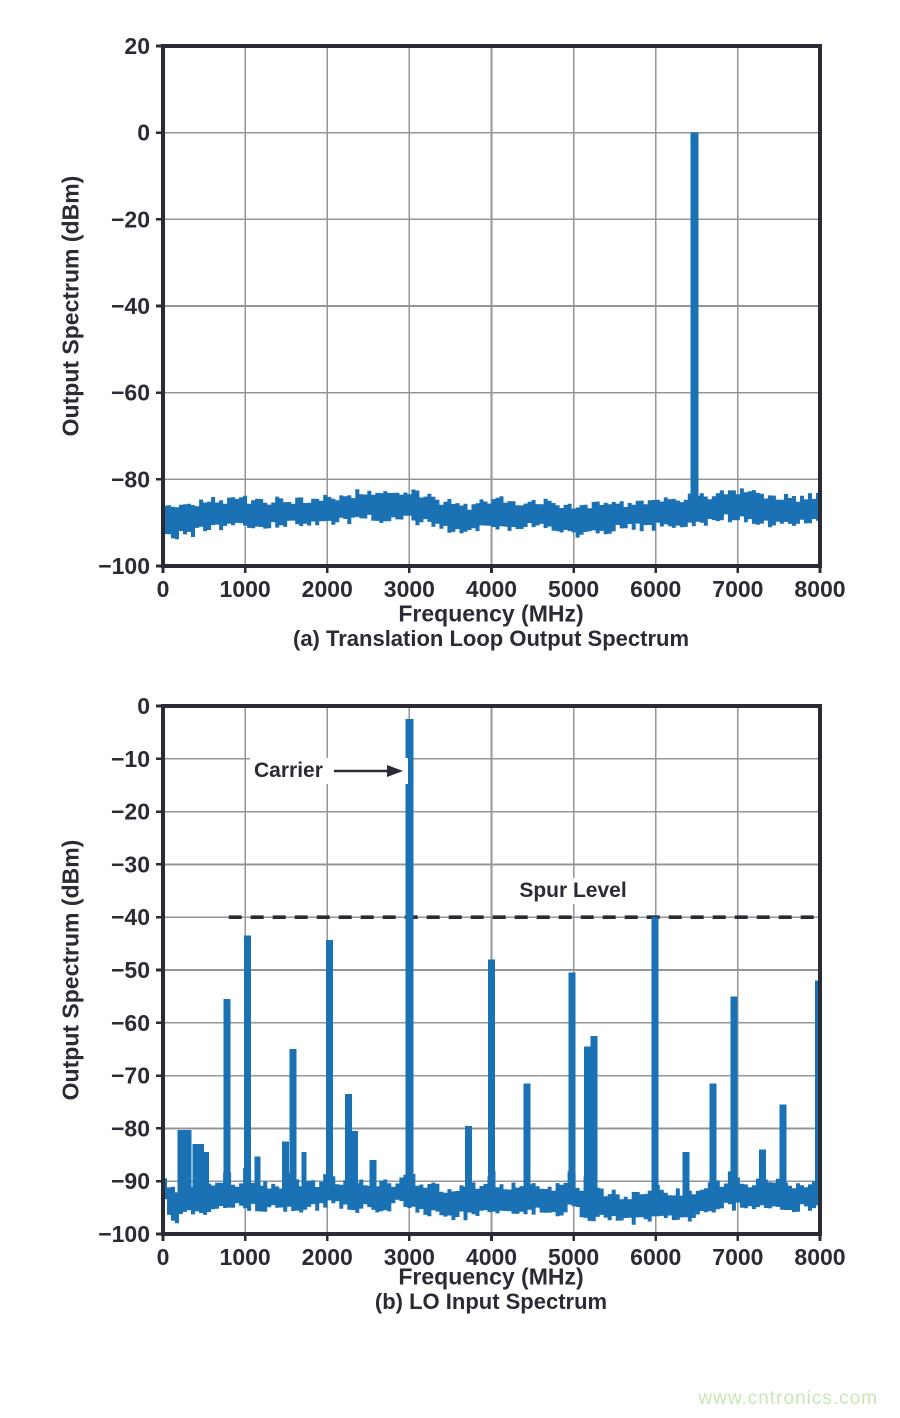  Describe the element at coordinates (130, 1181) in the screenshot. I see `y-tick-label: −90` at that location.